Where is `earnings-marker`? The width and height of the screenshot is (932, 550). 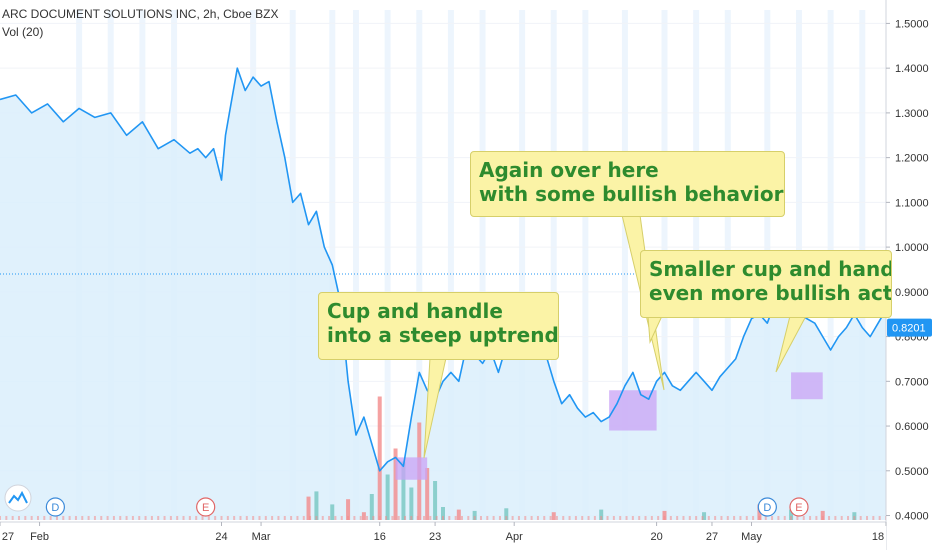
earnings-marker is located at coordinates (799, 507).